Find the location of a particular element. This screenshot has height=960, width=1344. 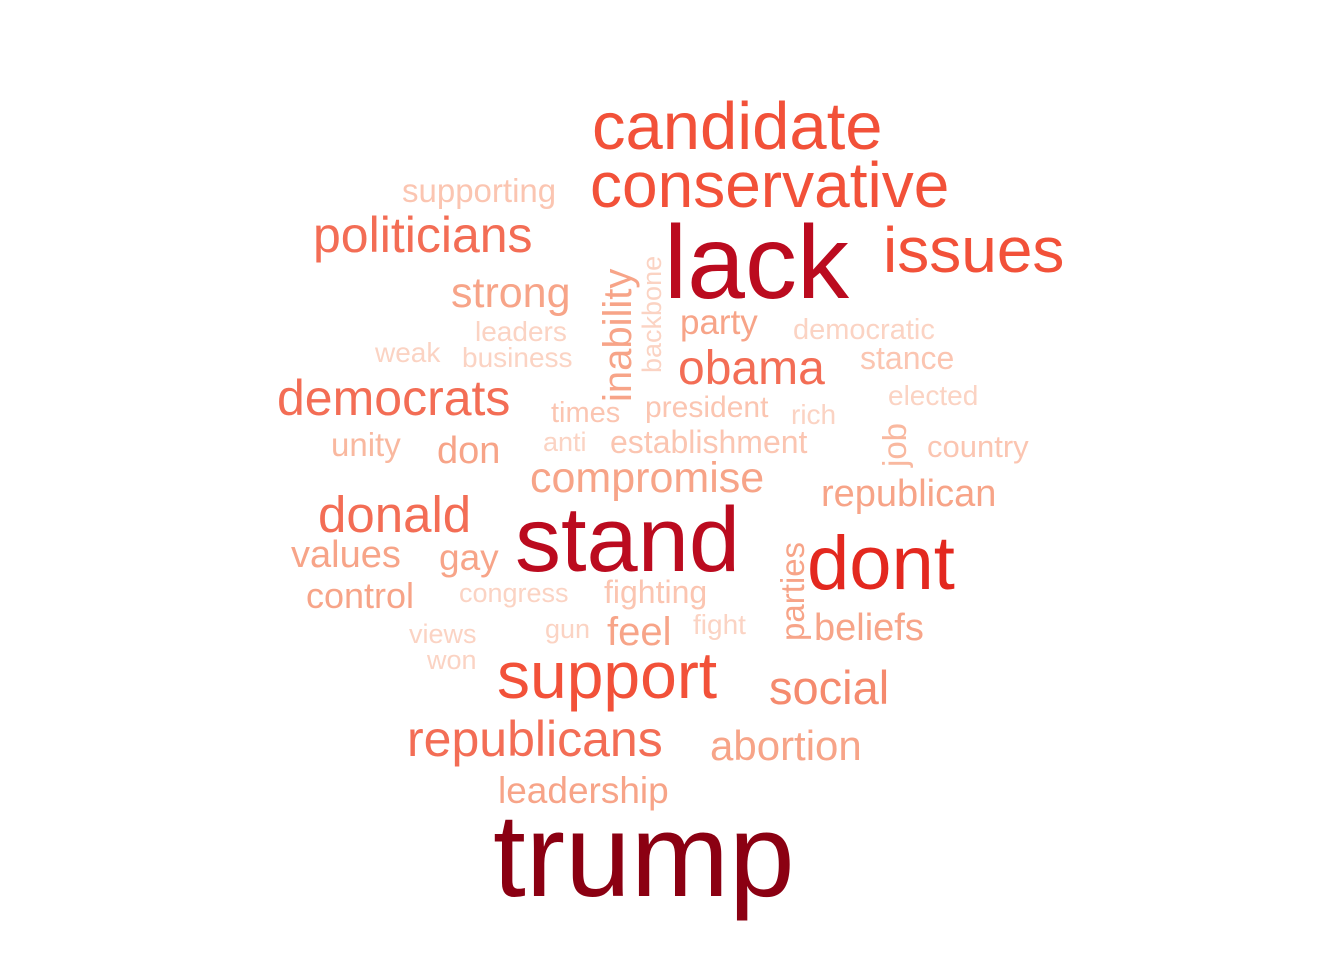

word-feel: feel is located at coordinates (639, 632).